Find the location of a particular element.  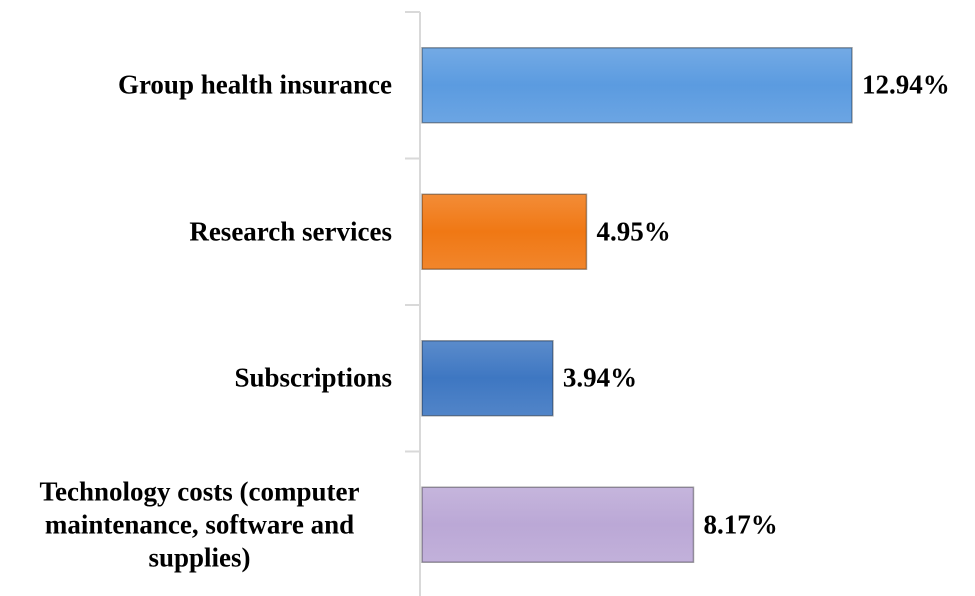

category-label: Group health insurance is located at coordinates (254, 84).